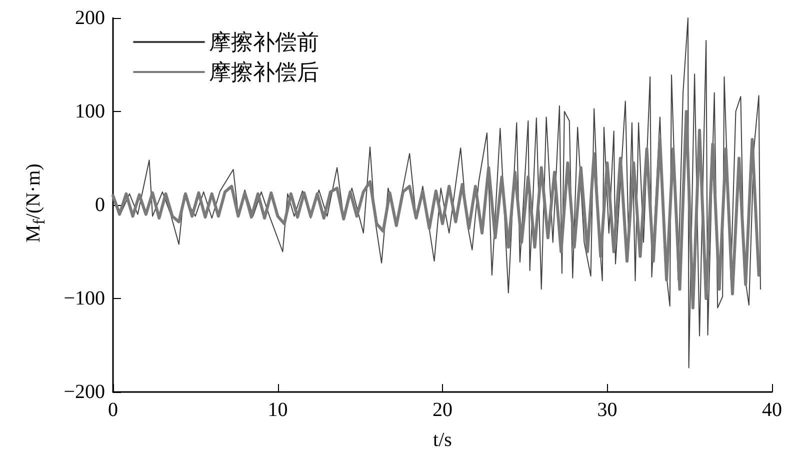 The height and width of the screenshot is (470, 800). Describe the element at coordinates (264, 42) in the screenshot. I see `legend-label: 摩擦补偿前` at that location.